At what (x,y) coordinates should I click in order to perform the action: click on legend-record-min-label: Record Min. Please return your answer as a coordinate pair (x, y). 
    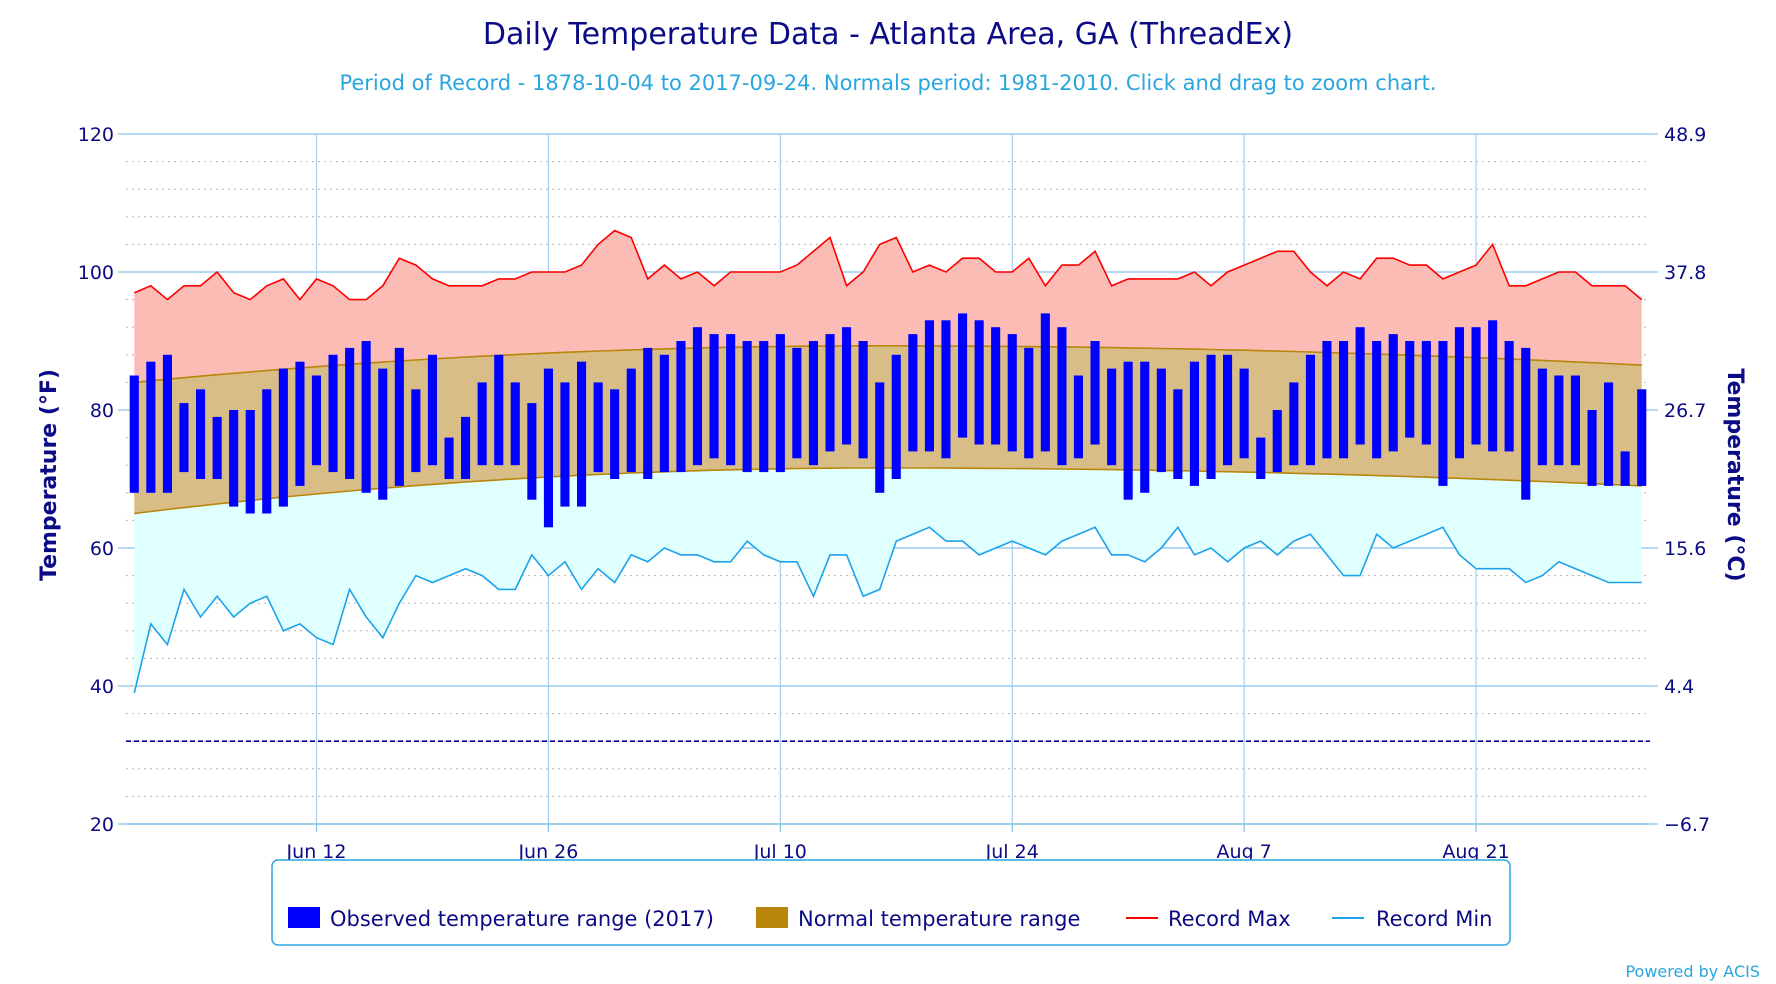
    Looking at the image, I should click on (1434, 919).